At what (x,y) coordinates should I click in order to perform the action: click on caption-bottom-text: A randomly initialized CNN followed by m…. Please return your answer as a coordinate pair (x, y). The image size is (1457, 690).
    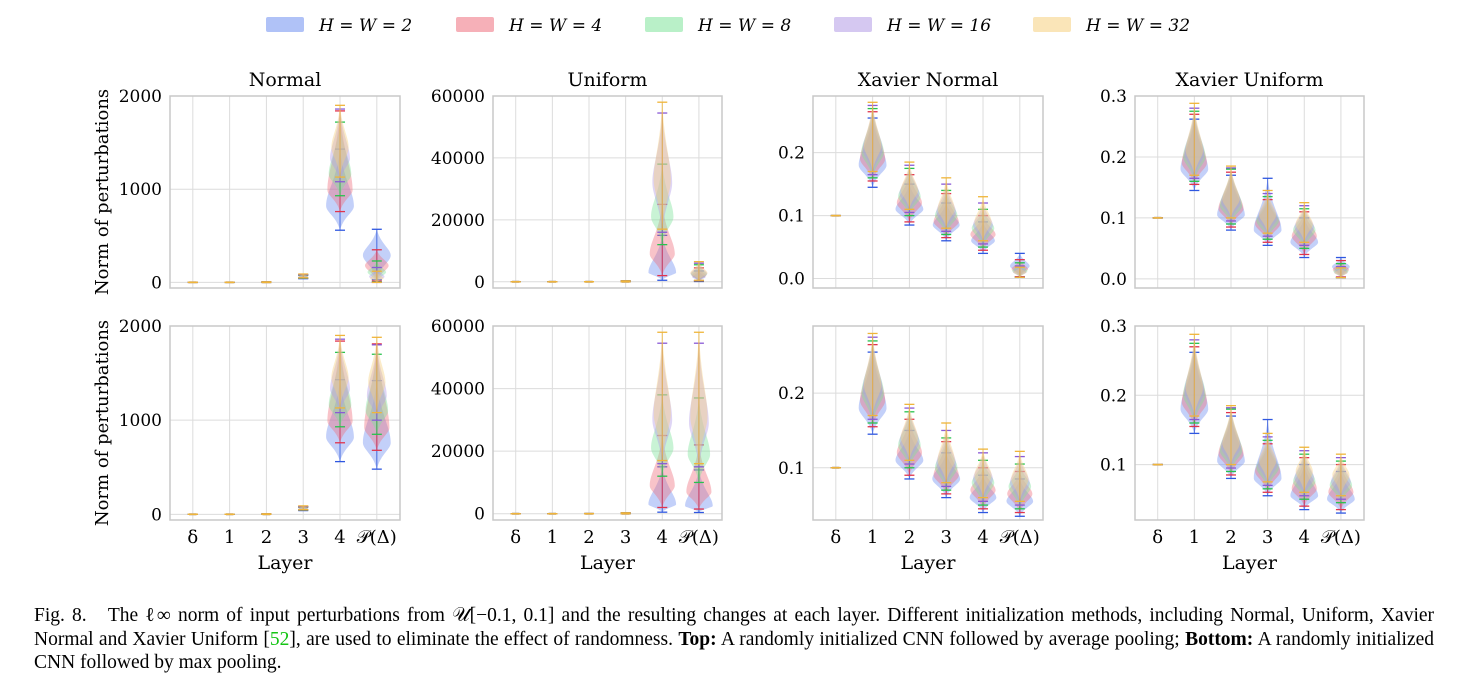
    Looking at the image, I should click on (734, 651).